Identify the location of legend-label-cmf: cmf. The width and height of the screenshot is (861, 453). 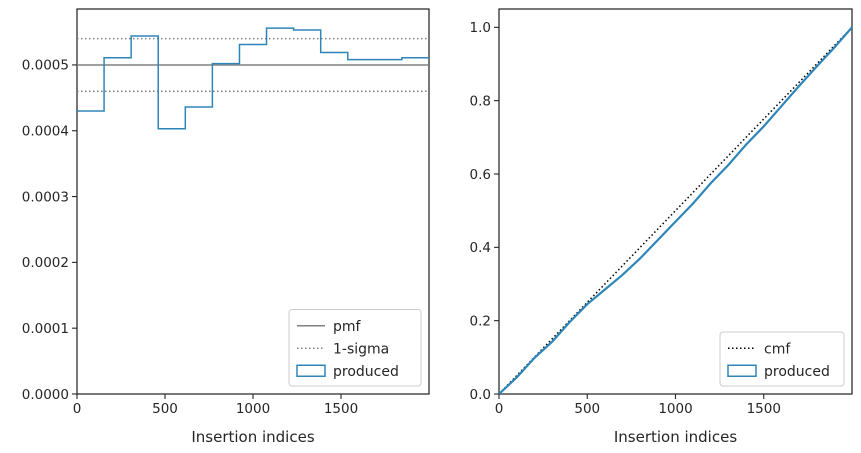
(777, 349).